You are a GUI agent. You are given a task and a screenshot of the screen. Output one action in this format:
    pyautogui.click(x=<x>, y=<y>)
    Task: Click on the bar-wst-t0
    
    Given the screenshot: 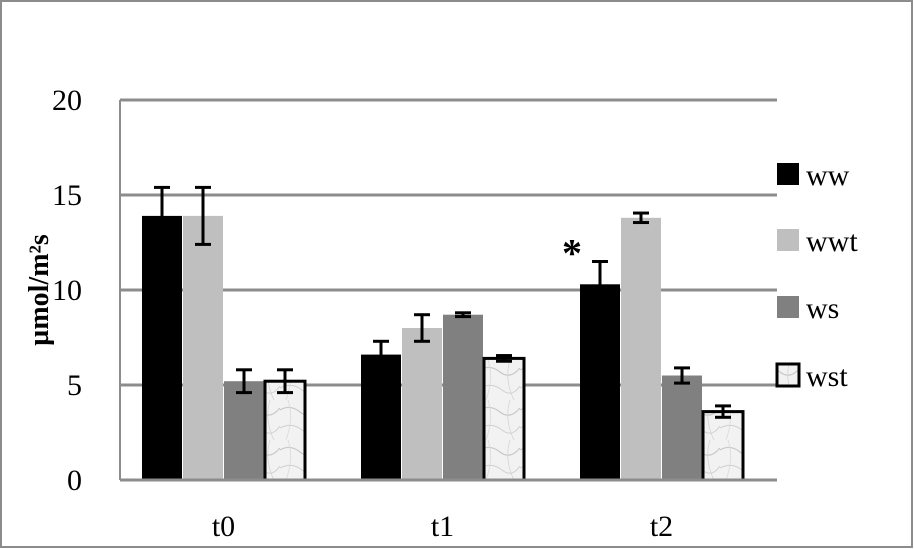 What is the action you would take?
    pyautogui.click(x=285, y=430)
    